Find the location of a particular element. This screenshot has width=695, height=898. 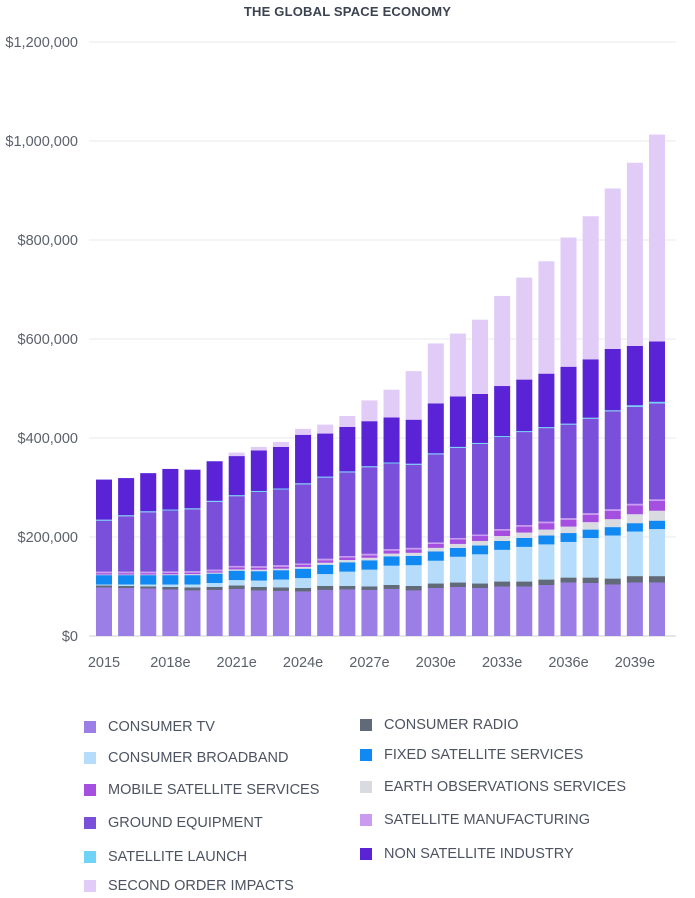

legend-label: GROUND EQUIPMENT is located at coordinates (185, 823).